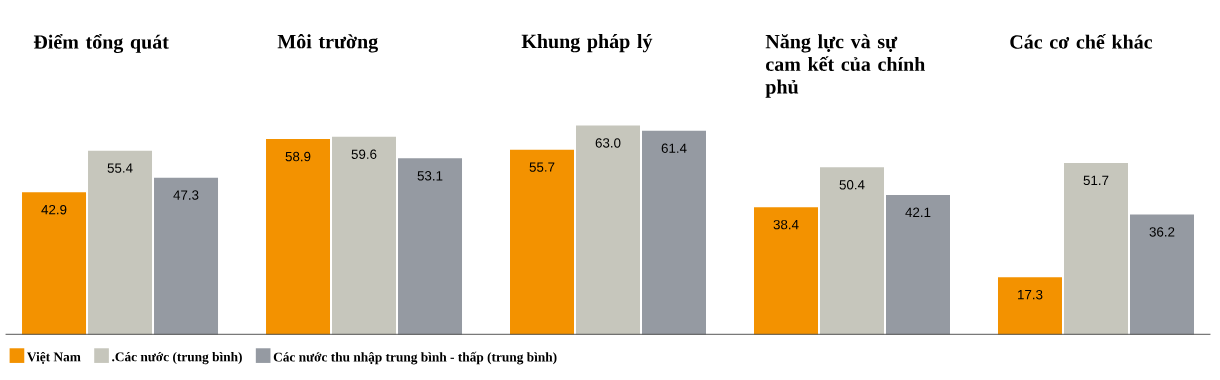 The image size is (1220, 380). What do you see at coordinates (1030, 294) in the screenshot?
I see `data-label: 17.3` at bounding box center [1030, 294].